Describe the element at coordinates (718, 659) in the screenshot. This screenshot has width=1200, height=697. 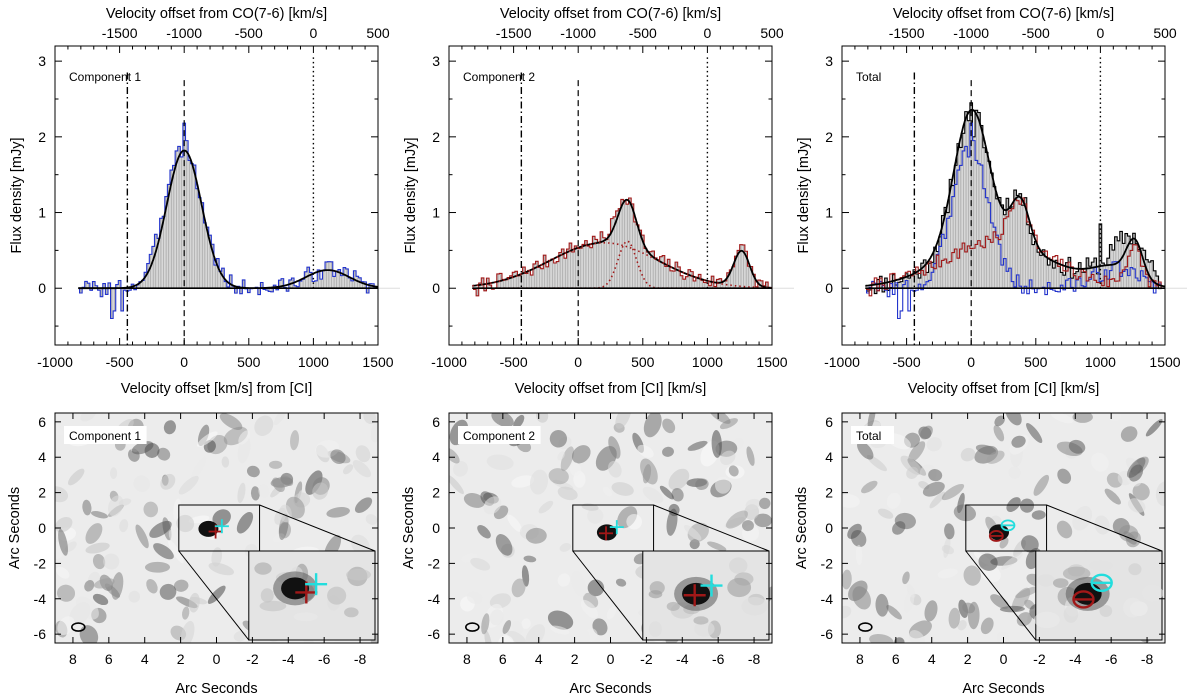
I see `x-tick-label: -6` at that location.